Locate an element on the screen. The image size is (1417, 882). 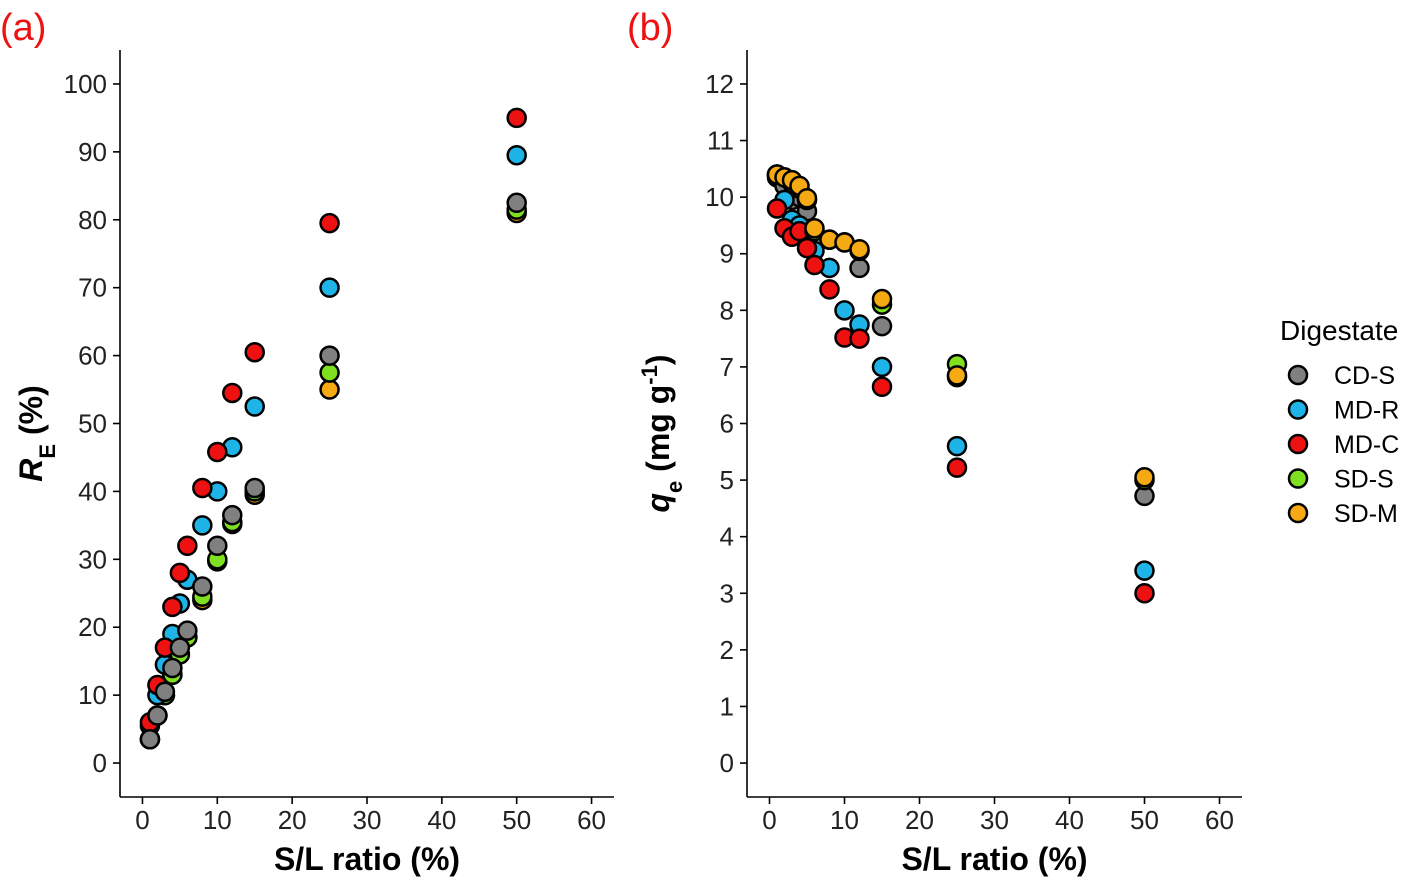
y-tick-label: 20 is located at coordinates (92, 627).